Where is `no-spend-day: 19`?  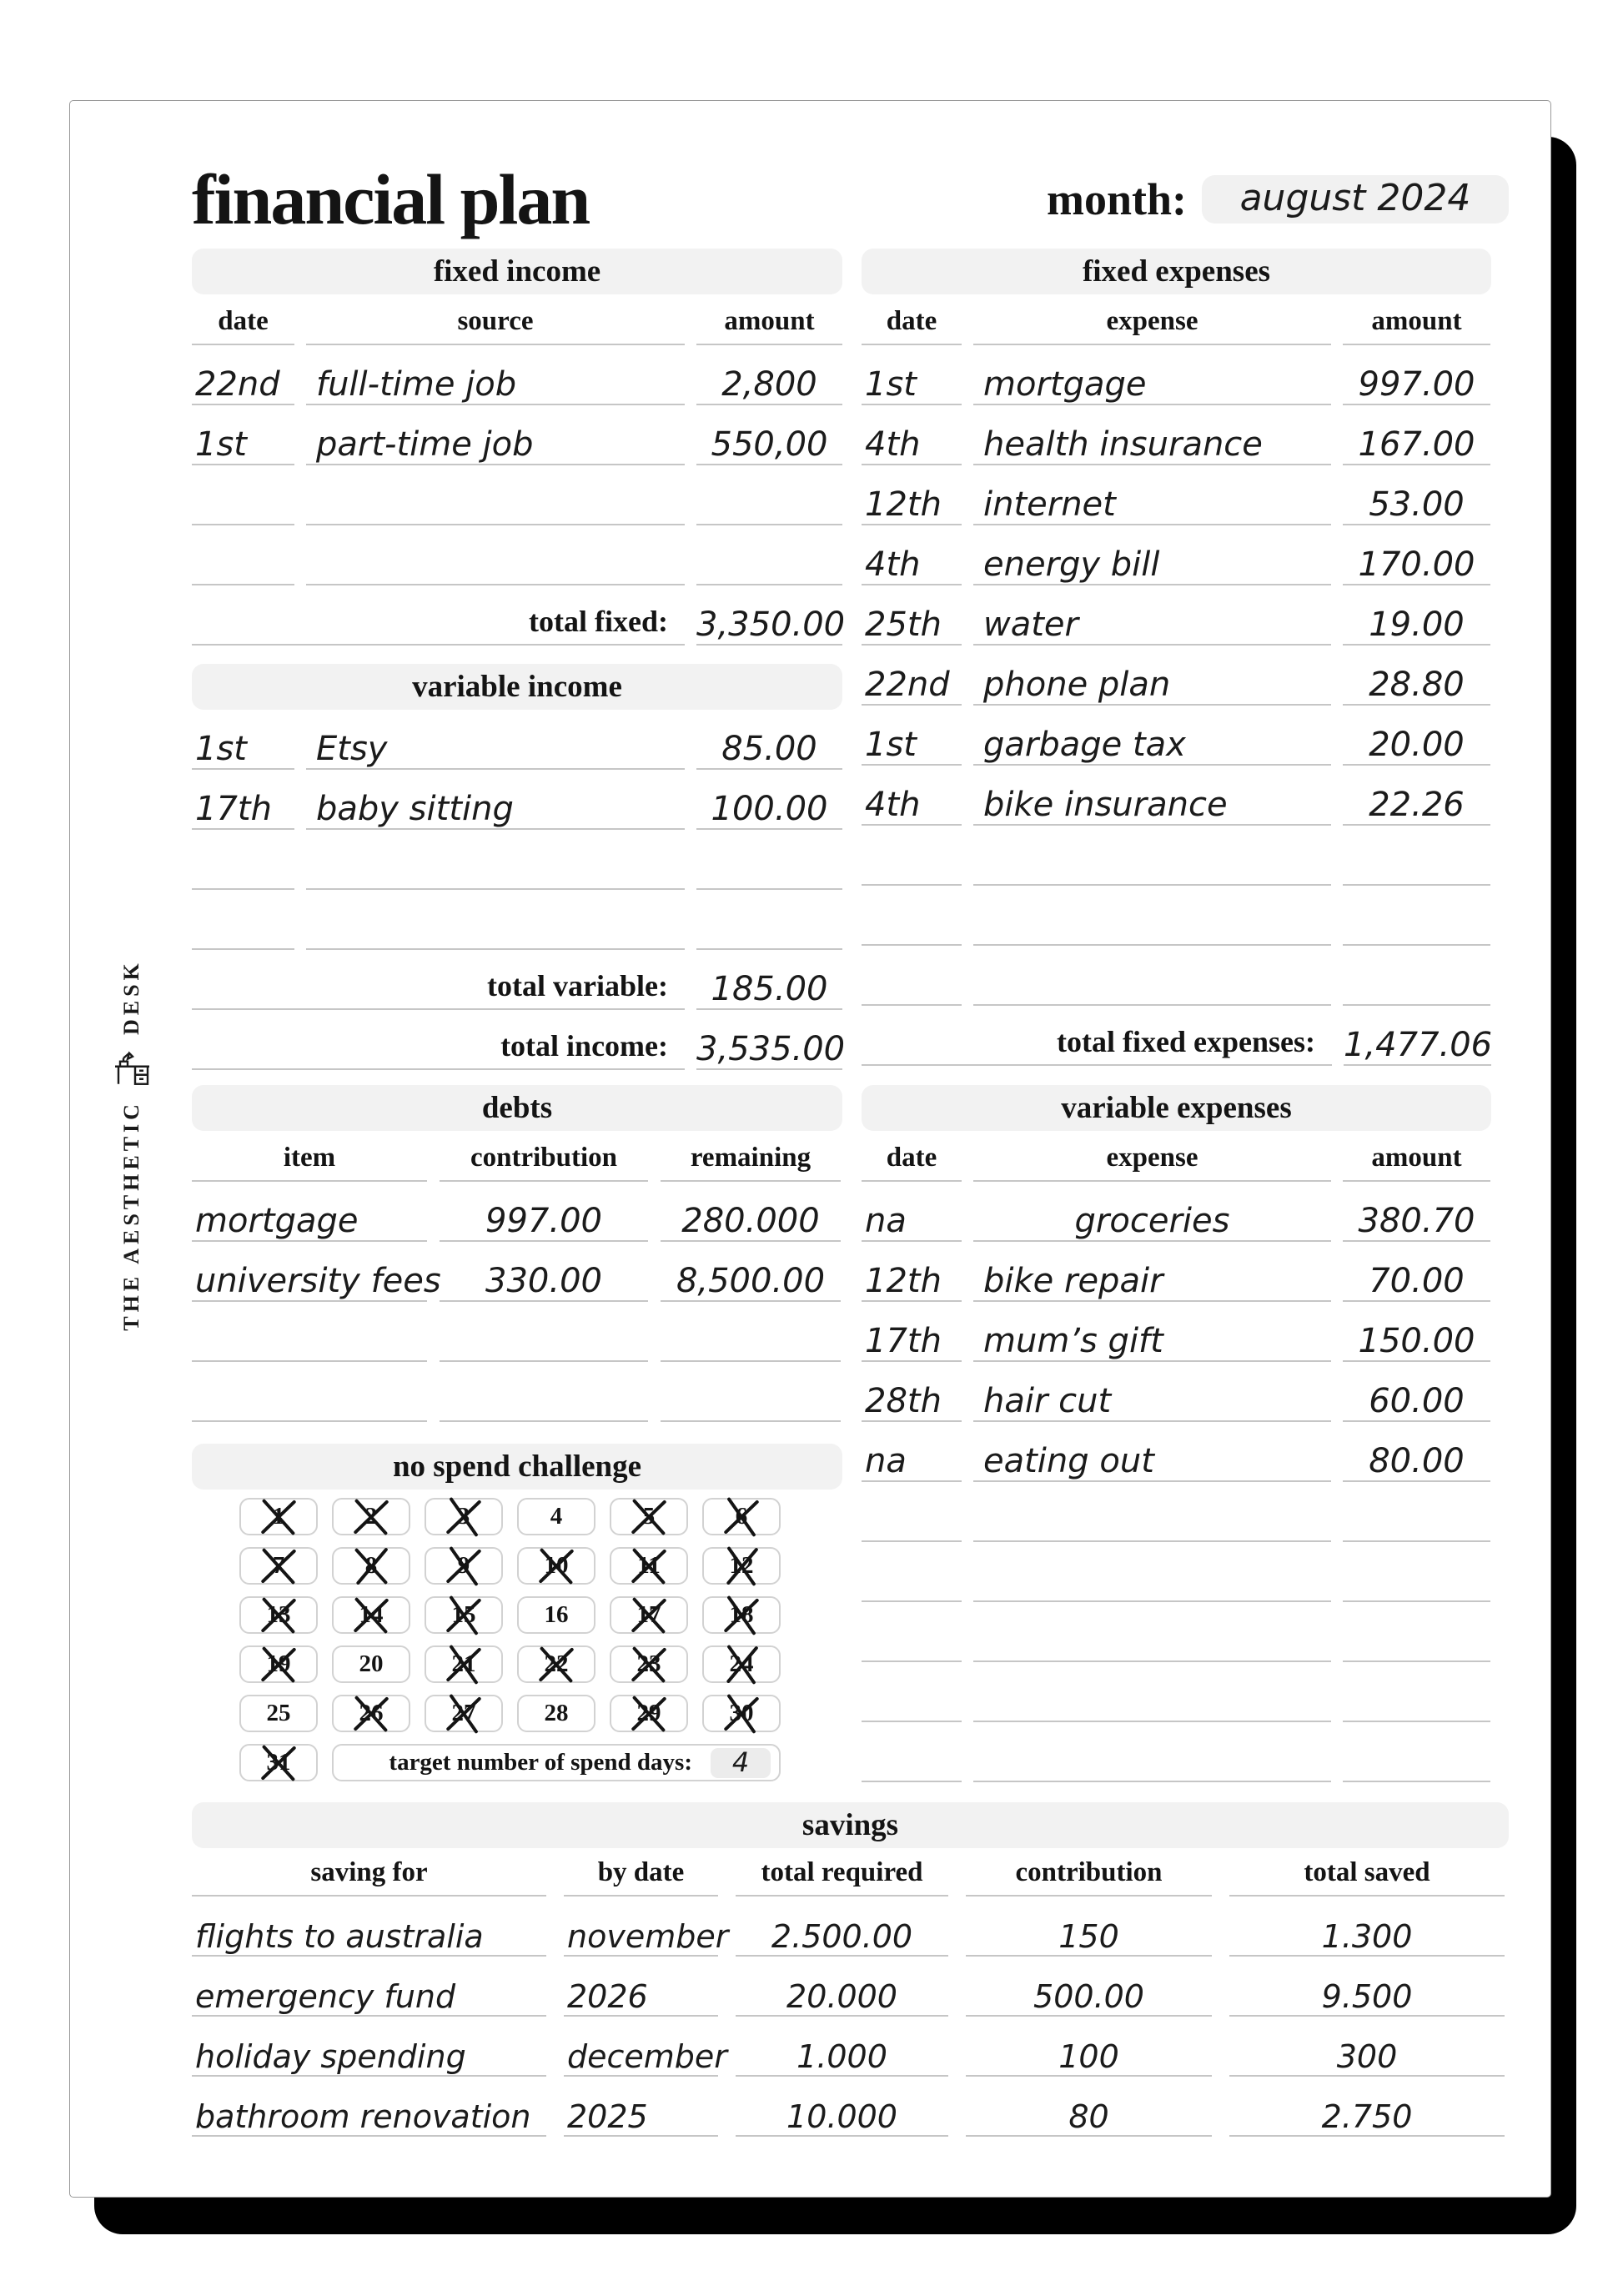
no-spend-day: 19 is located at coordinates (278, 1664).